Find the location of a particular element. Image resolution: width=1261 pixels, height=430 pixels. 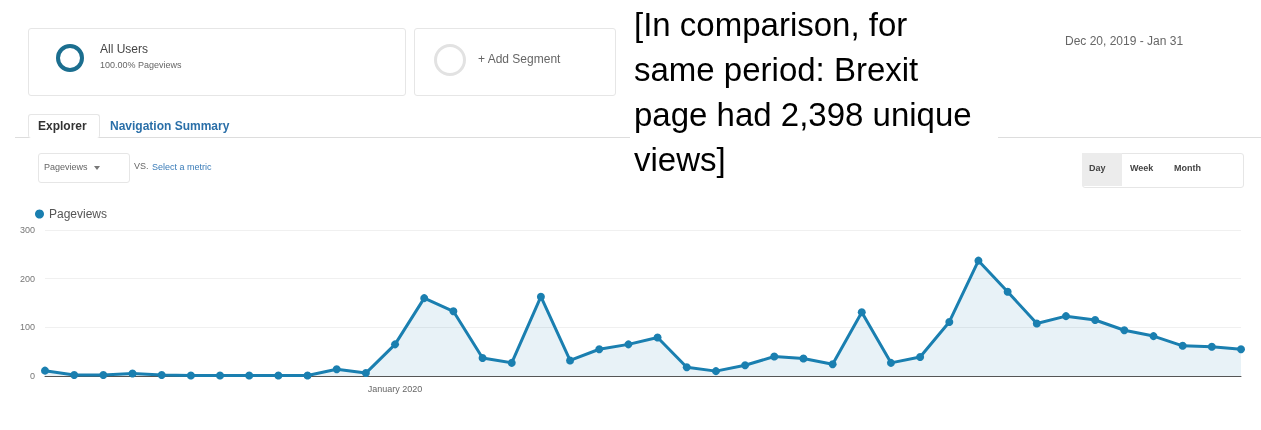

x-tick-label: January 2020 is located at coordinates (395, 388).